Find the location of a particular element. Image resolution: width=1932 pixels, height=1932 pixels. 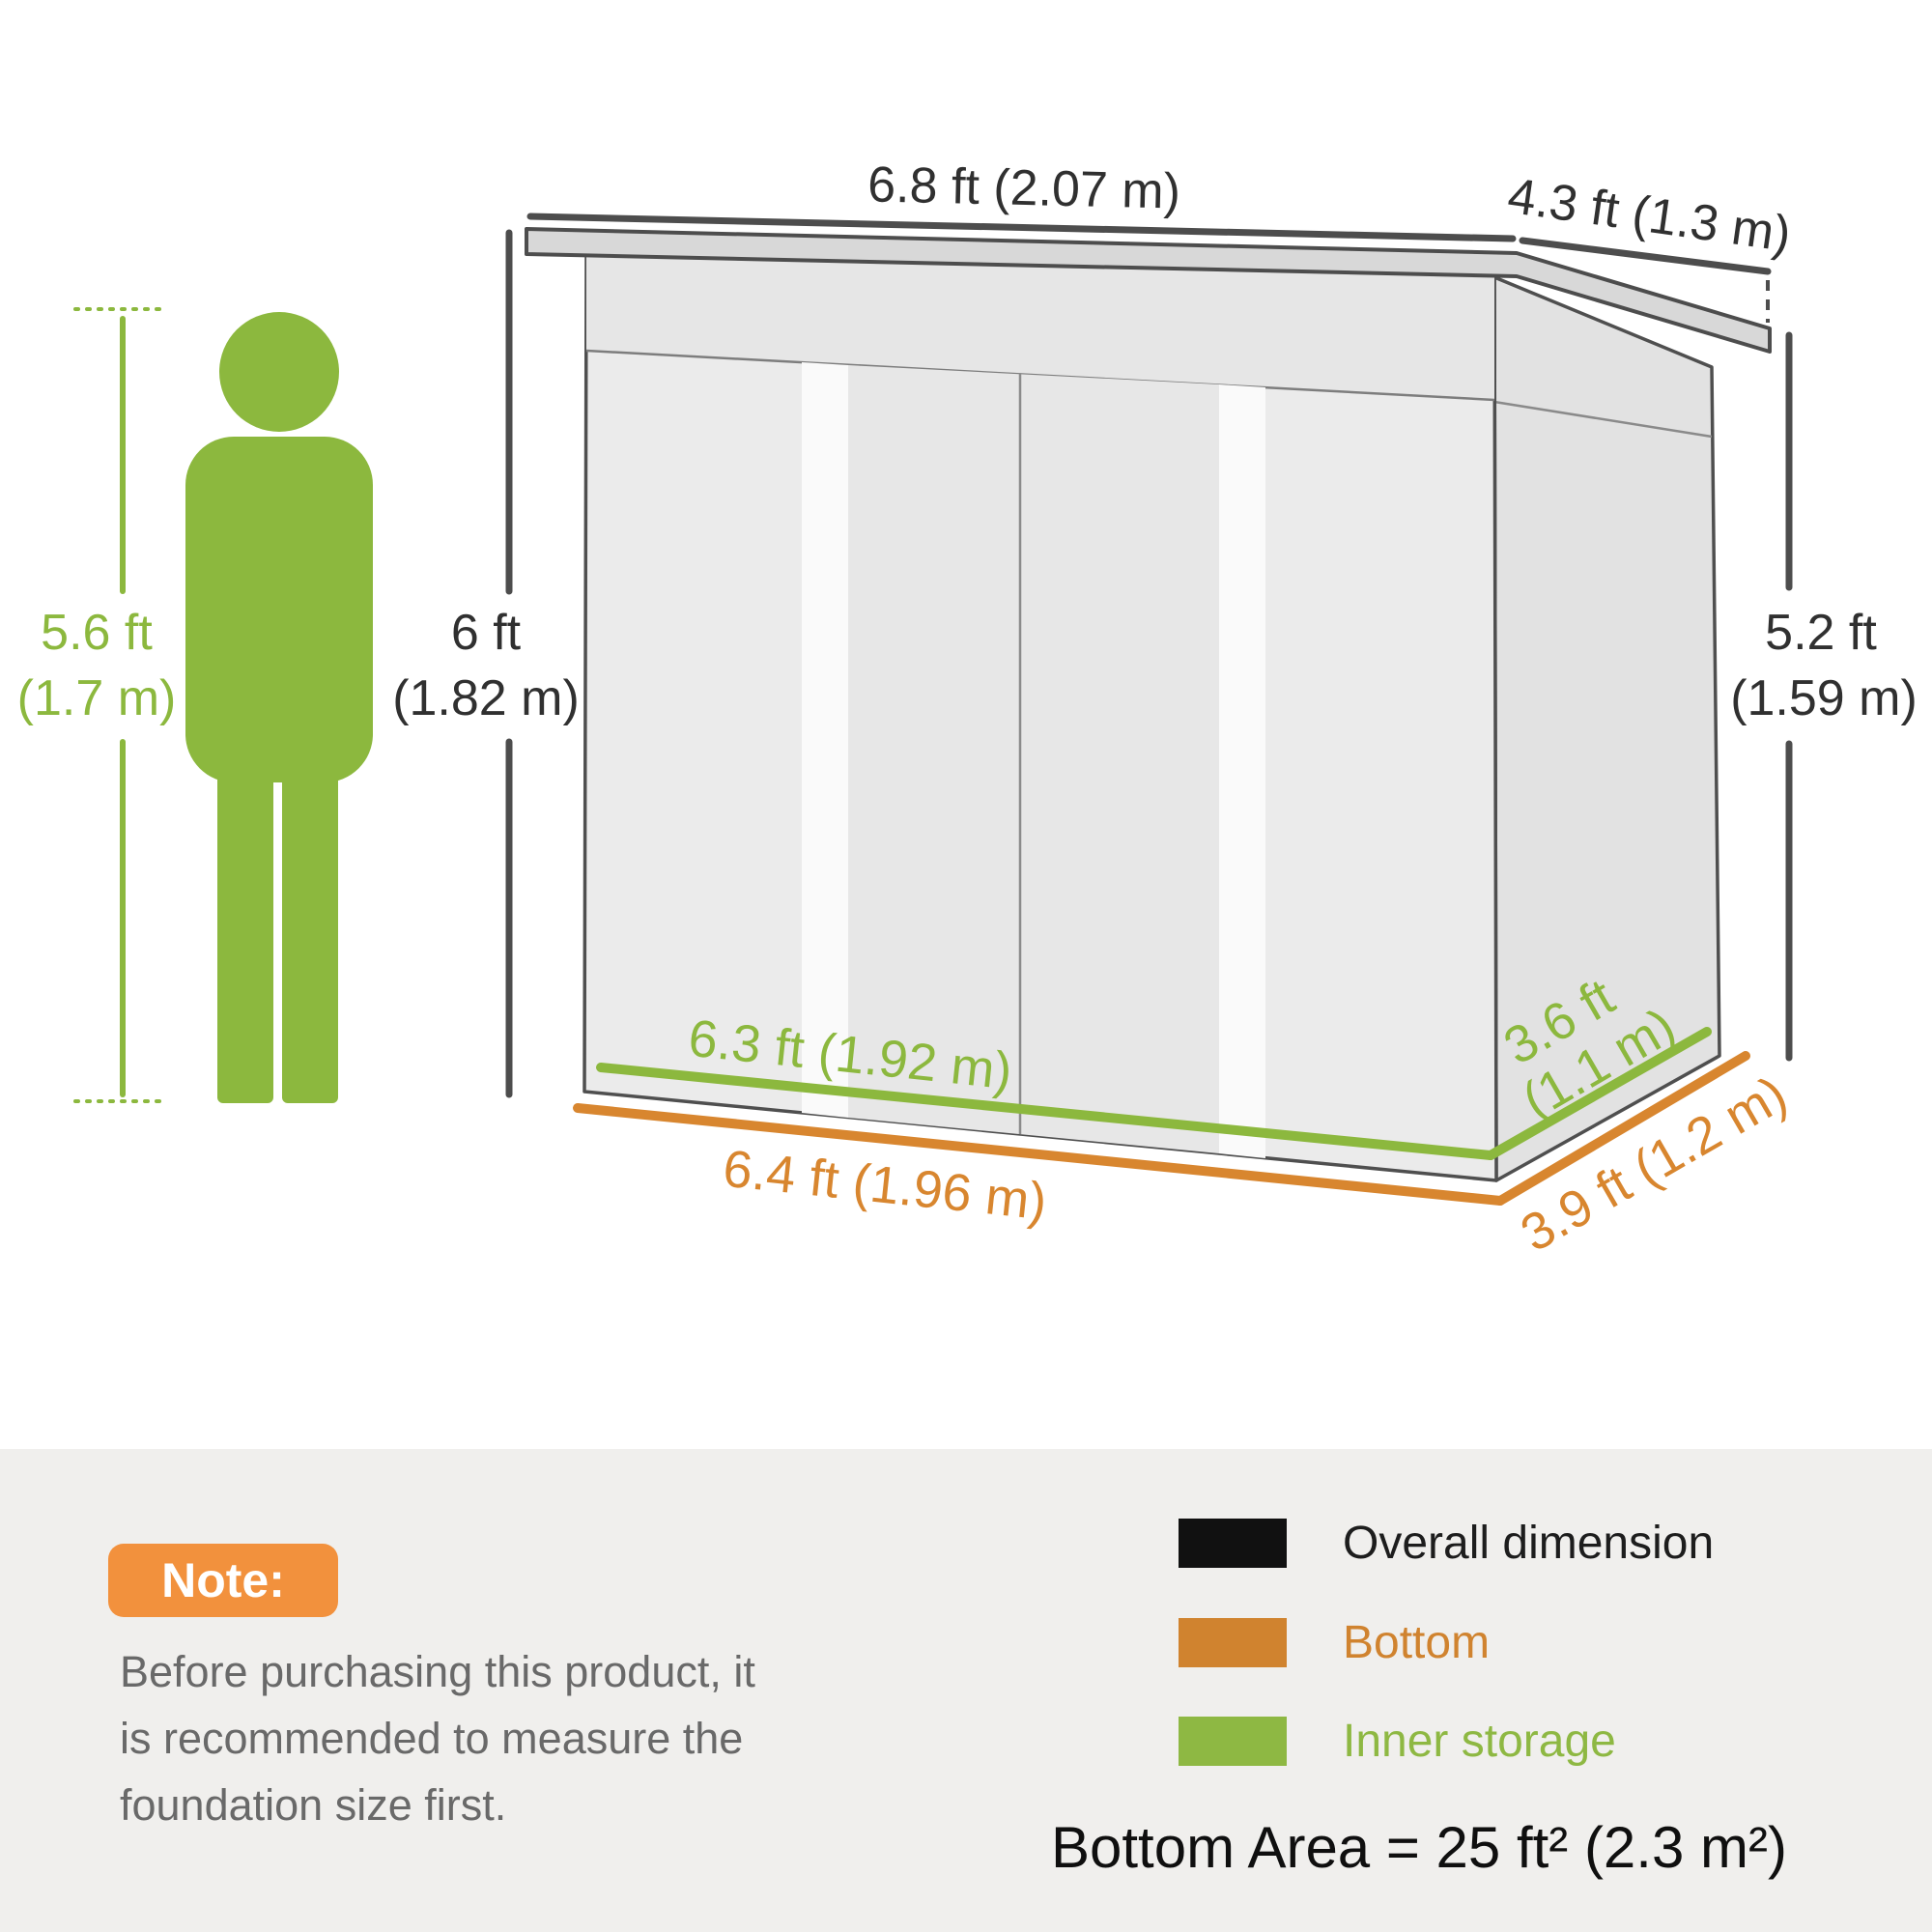

legend-row-inner-storage: Inner storage is located at coordinates (1397, 1741).